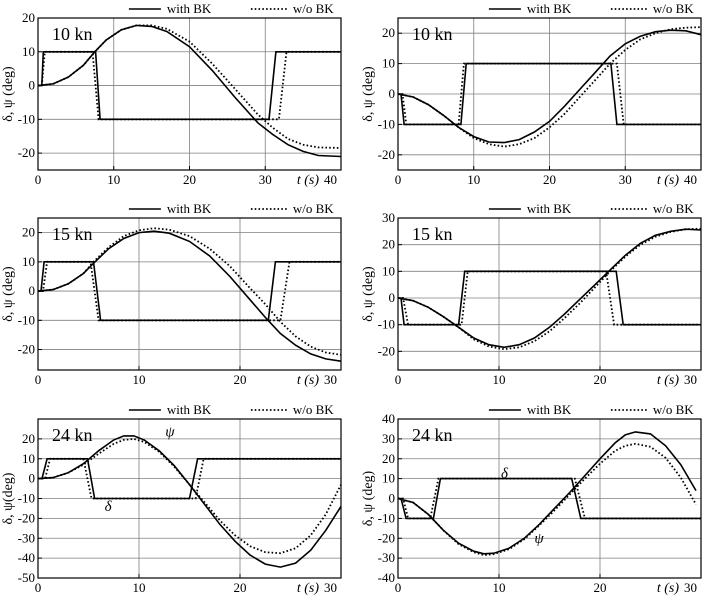 The width and height of the screenshot is (710, 598). I want to click on y-tick-label: -40, so click(26, 557).